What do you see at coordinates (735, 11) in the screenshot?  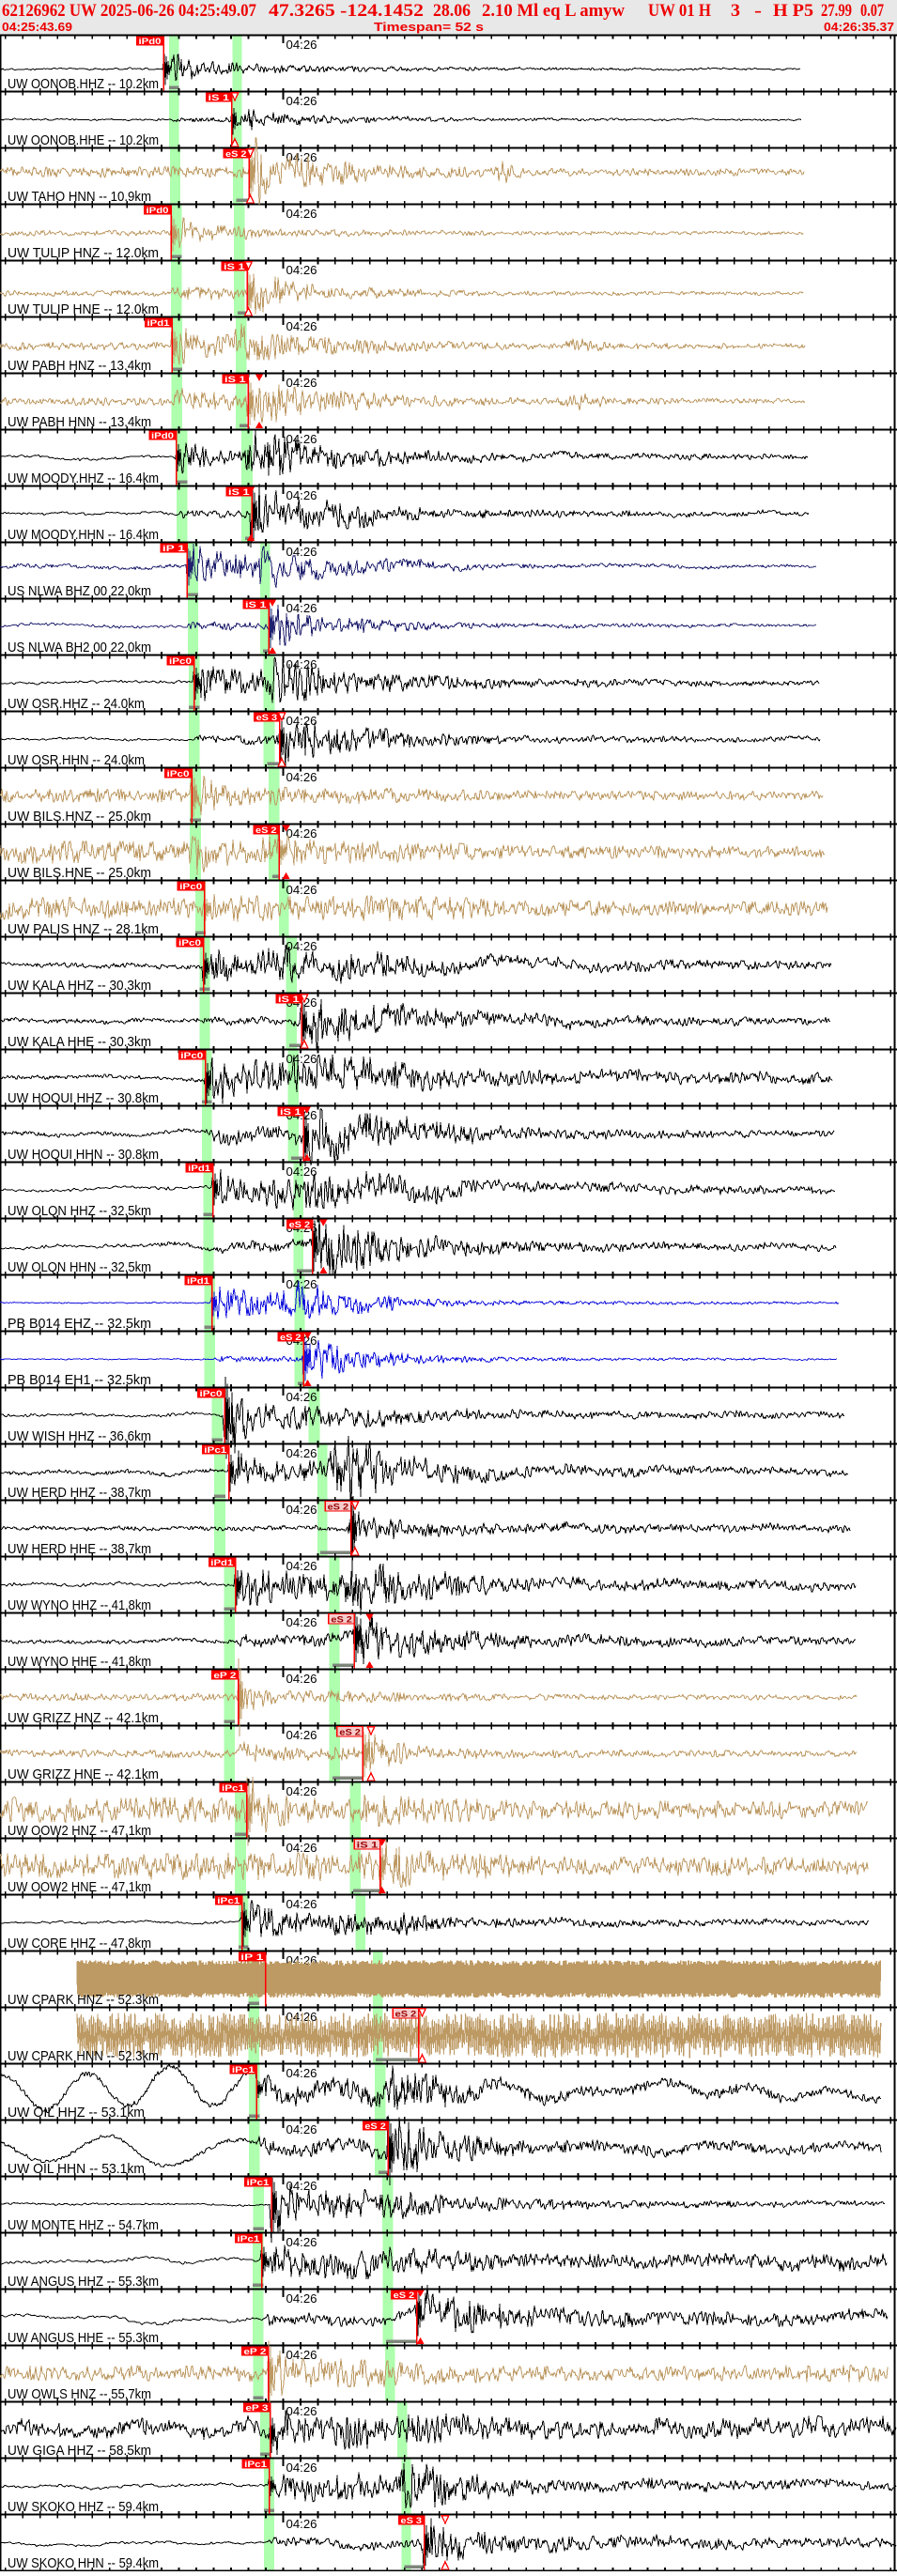 I see `svg-text: 3` at bounding box center [735, 11].